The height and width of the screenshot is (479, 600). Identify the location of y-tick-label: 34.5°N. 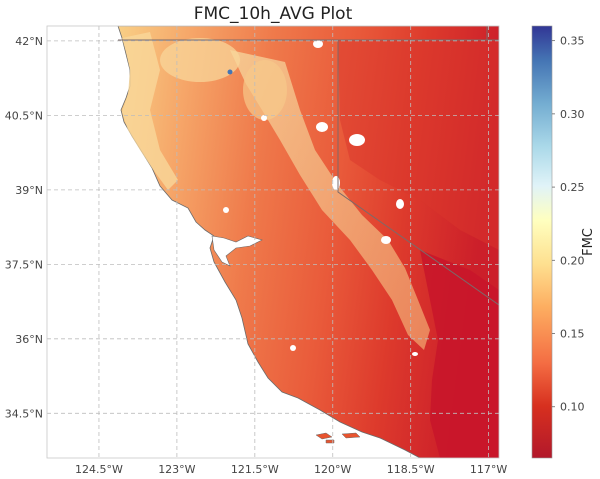
(24, 413).